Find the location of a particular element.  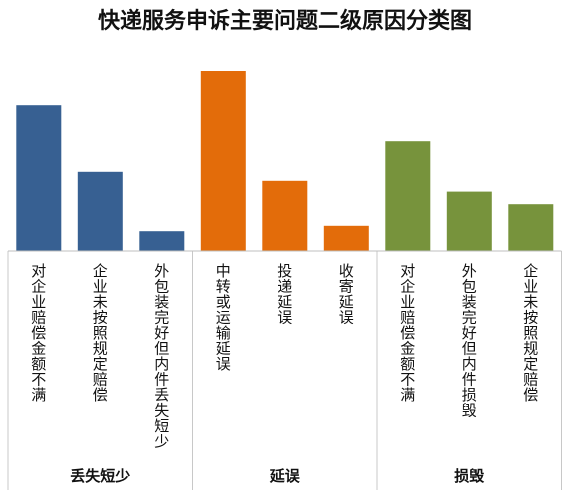

category-label: 投递延误 is located at coordinates (284, 294).